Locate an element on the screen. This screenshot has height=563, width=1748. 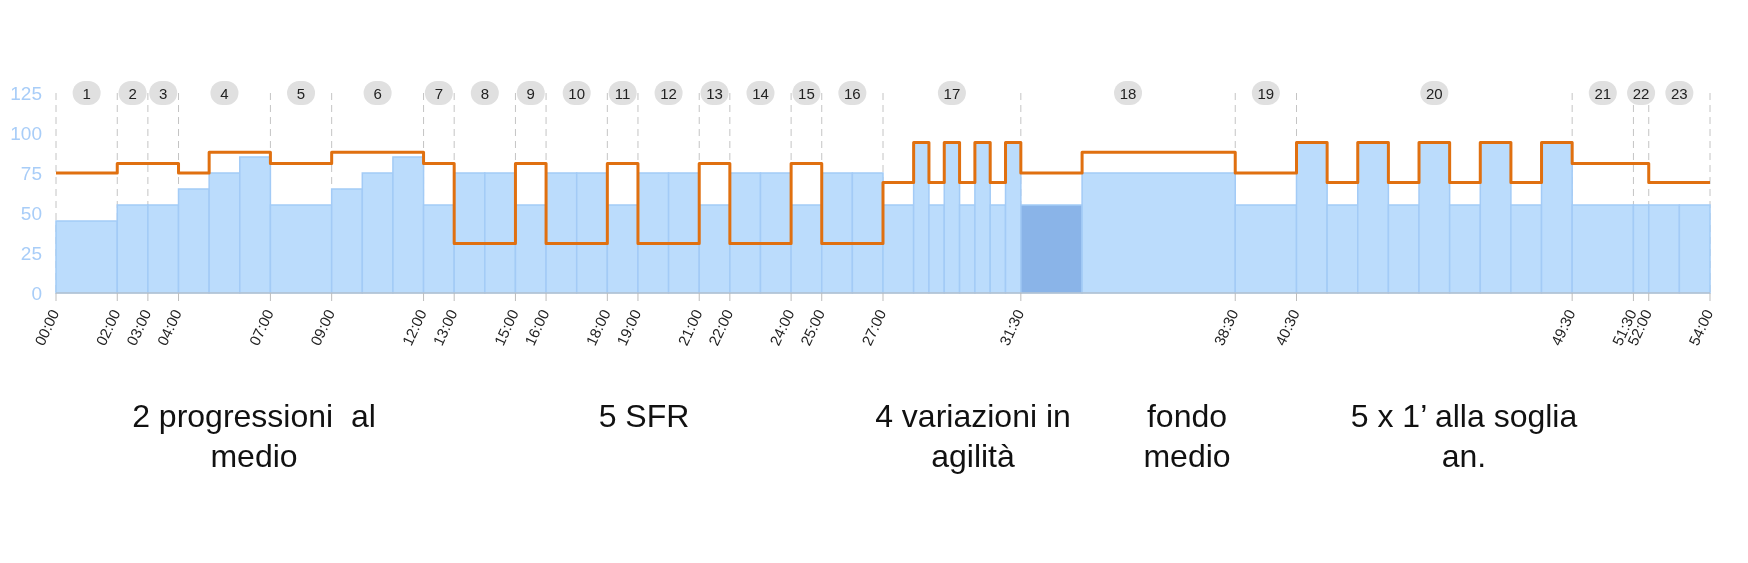
x-tick-label: 03:00 is located at coordinates (138, 327).